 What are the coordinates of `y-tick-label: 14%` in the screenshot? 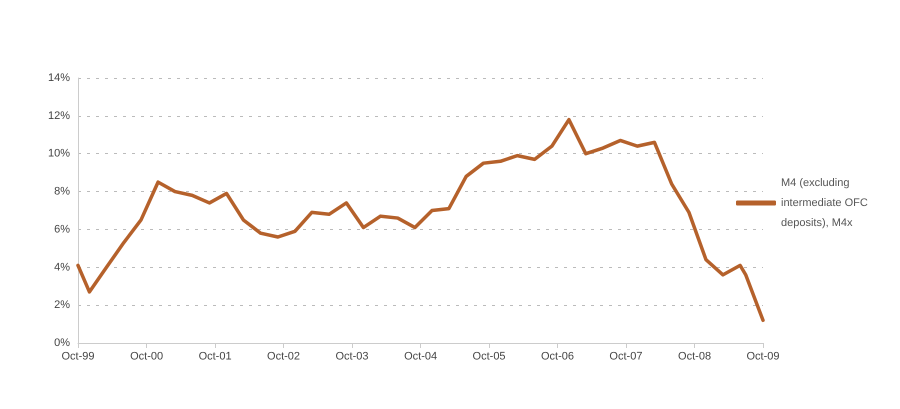 It's located at (59, 78).